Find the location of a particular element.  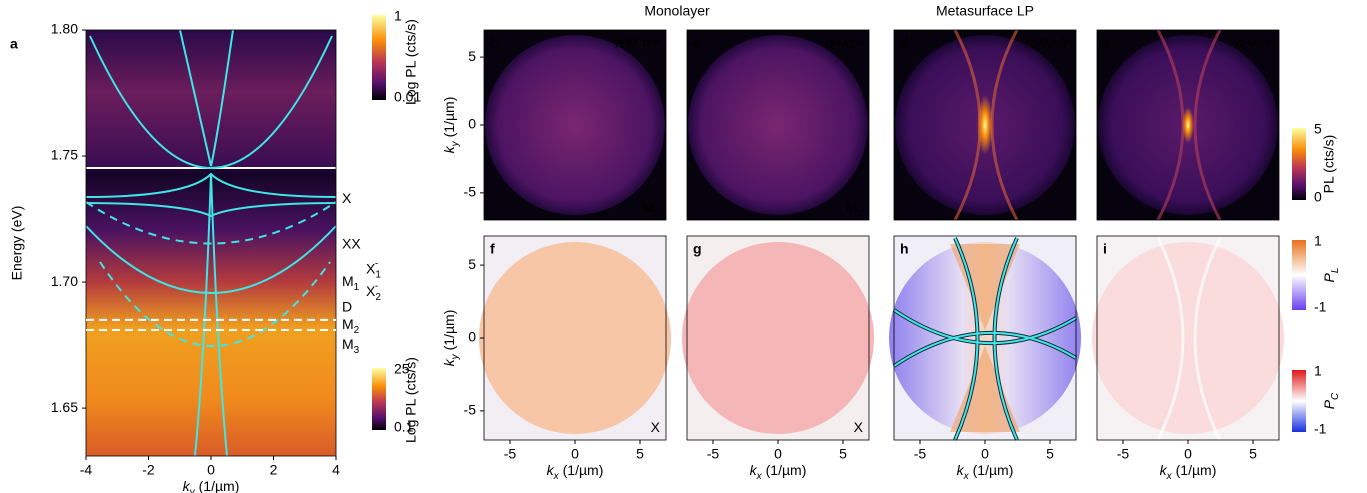

panel-letter: f is located at coordinates (492, 249).